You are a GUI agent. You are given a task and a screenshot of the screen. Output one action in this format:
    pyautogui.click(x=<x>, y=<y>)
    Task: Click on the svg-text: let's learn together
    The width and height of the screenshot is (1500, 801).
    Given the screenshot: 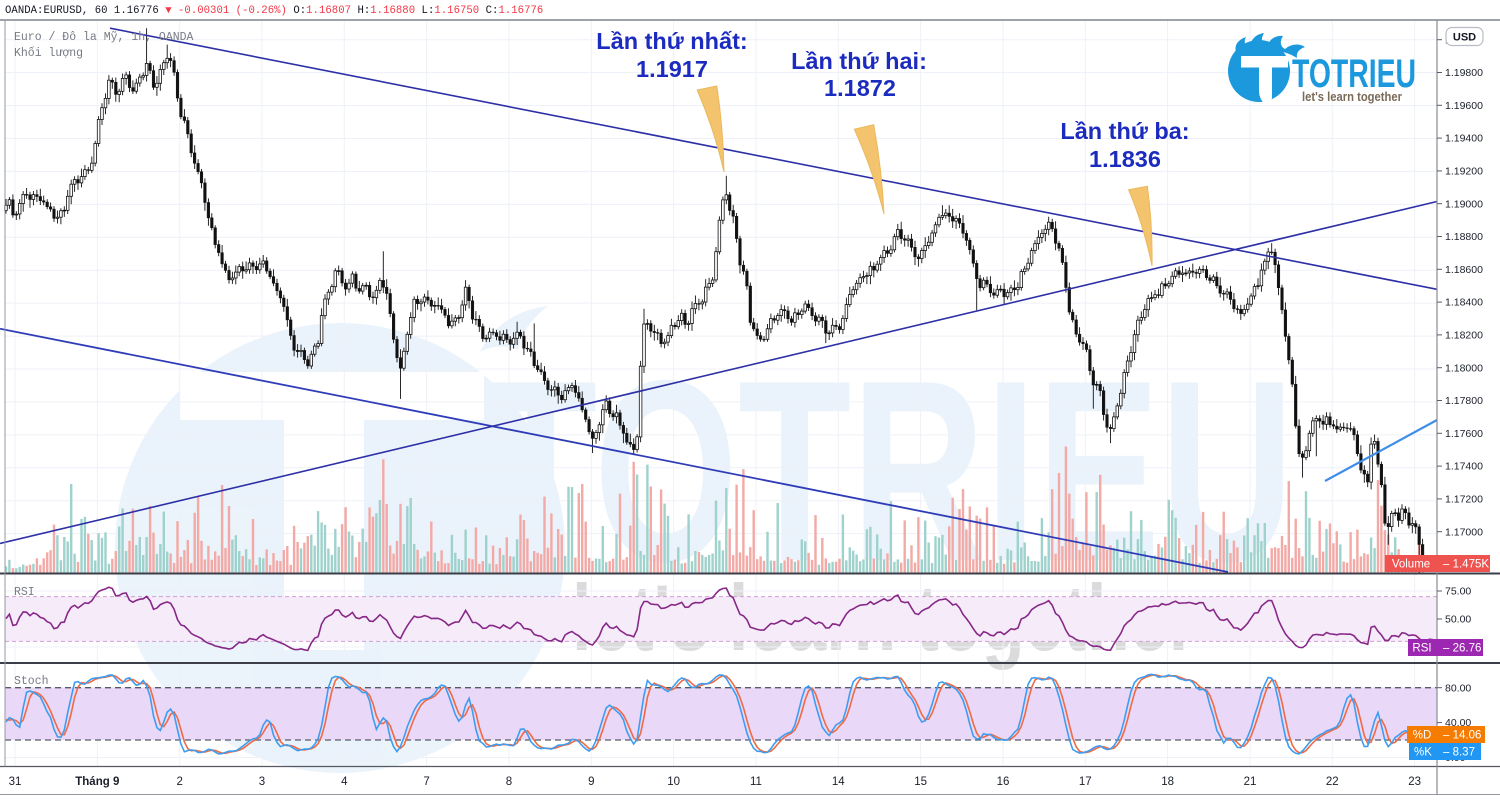 What is the action you would take?
    pyautogui.click(x=1352, y=97)
    